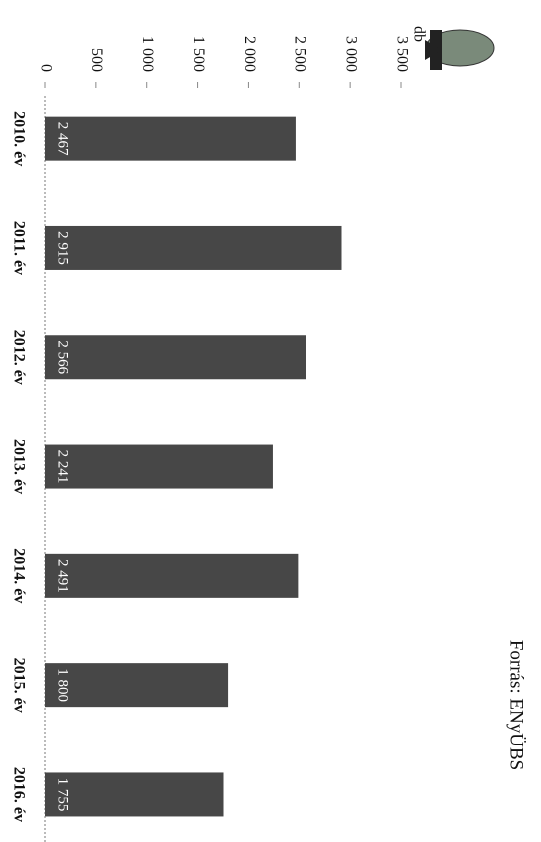 This screenshot has height=842, width=541. What do you see at coordinates (198, 54) in the screenshot?
I see `y-tick-label: 1 500` at bounding box center [198, 54].